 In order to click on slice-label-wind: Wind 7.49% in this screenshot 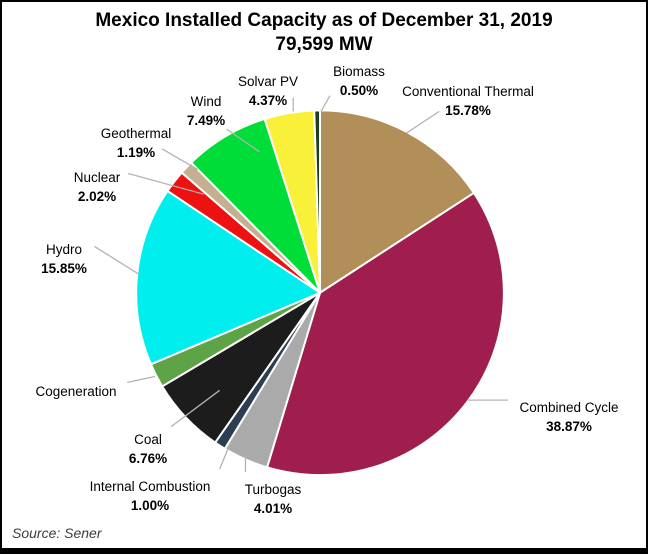, I will do `click(206, 111)`.